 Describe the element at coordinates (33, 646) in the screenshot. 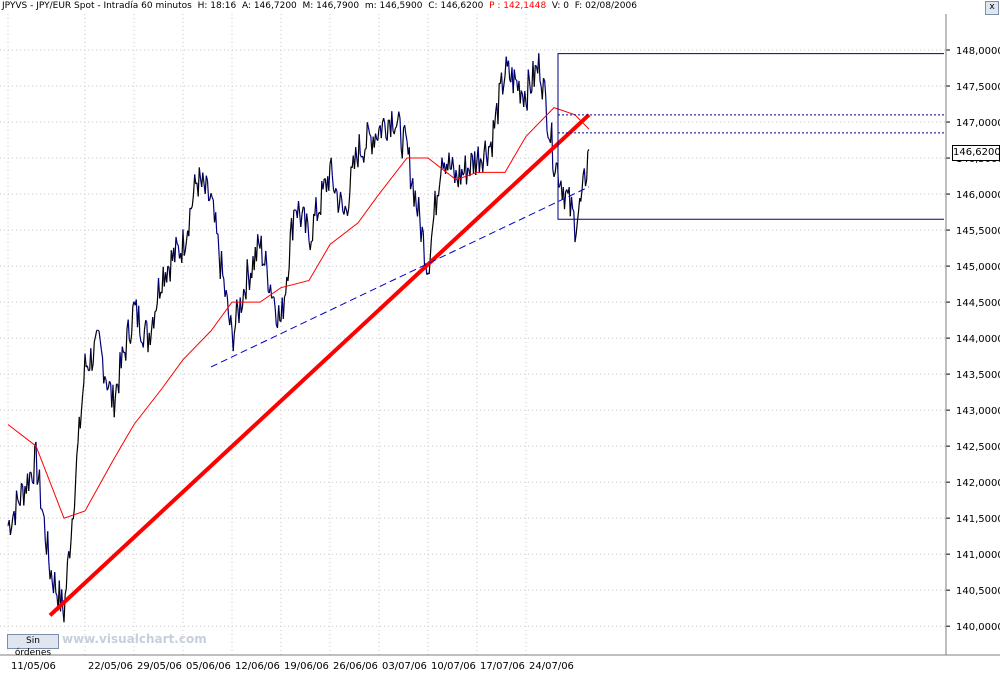

I see `sin-ordenes-button: Sin órdenes` at that location.